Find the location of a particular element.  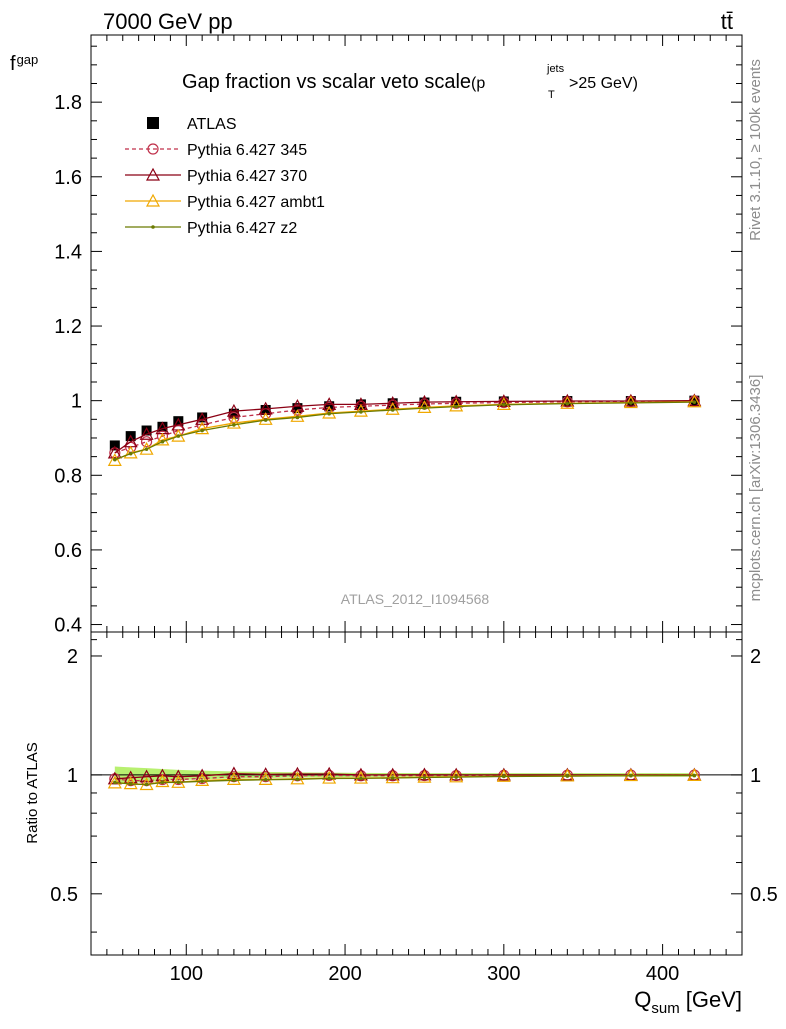

y-tick-label: 1.8 is located at coordinates (68, 103).